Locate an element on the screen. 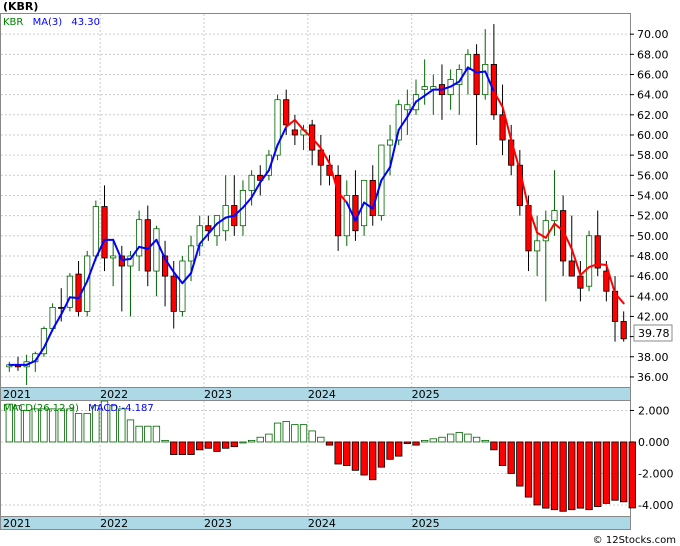  macd-year-label: 2021 is located at coordinates (17, 523).